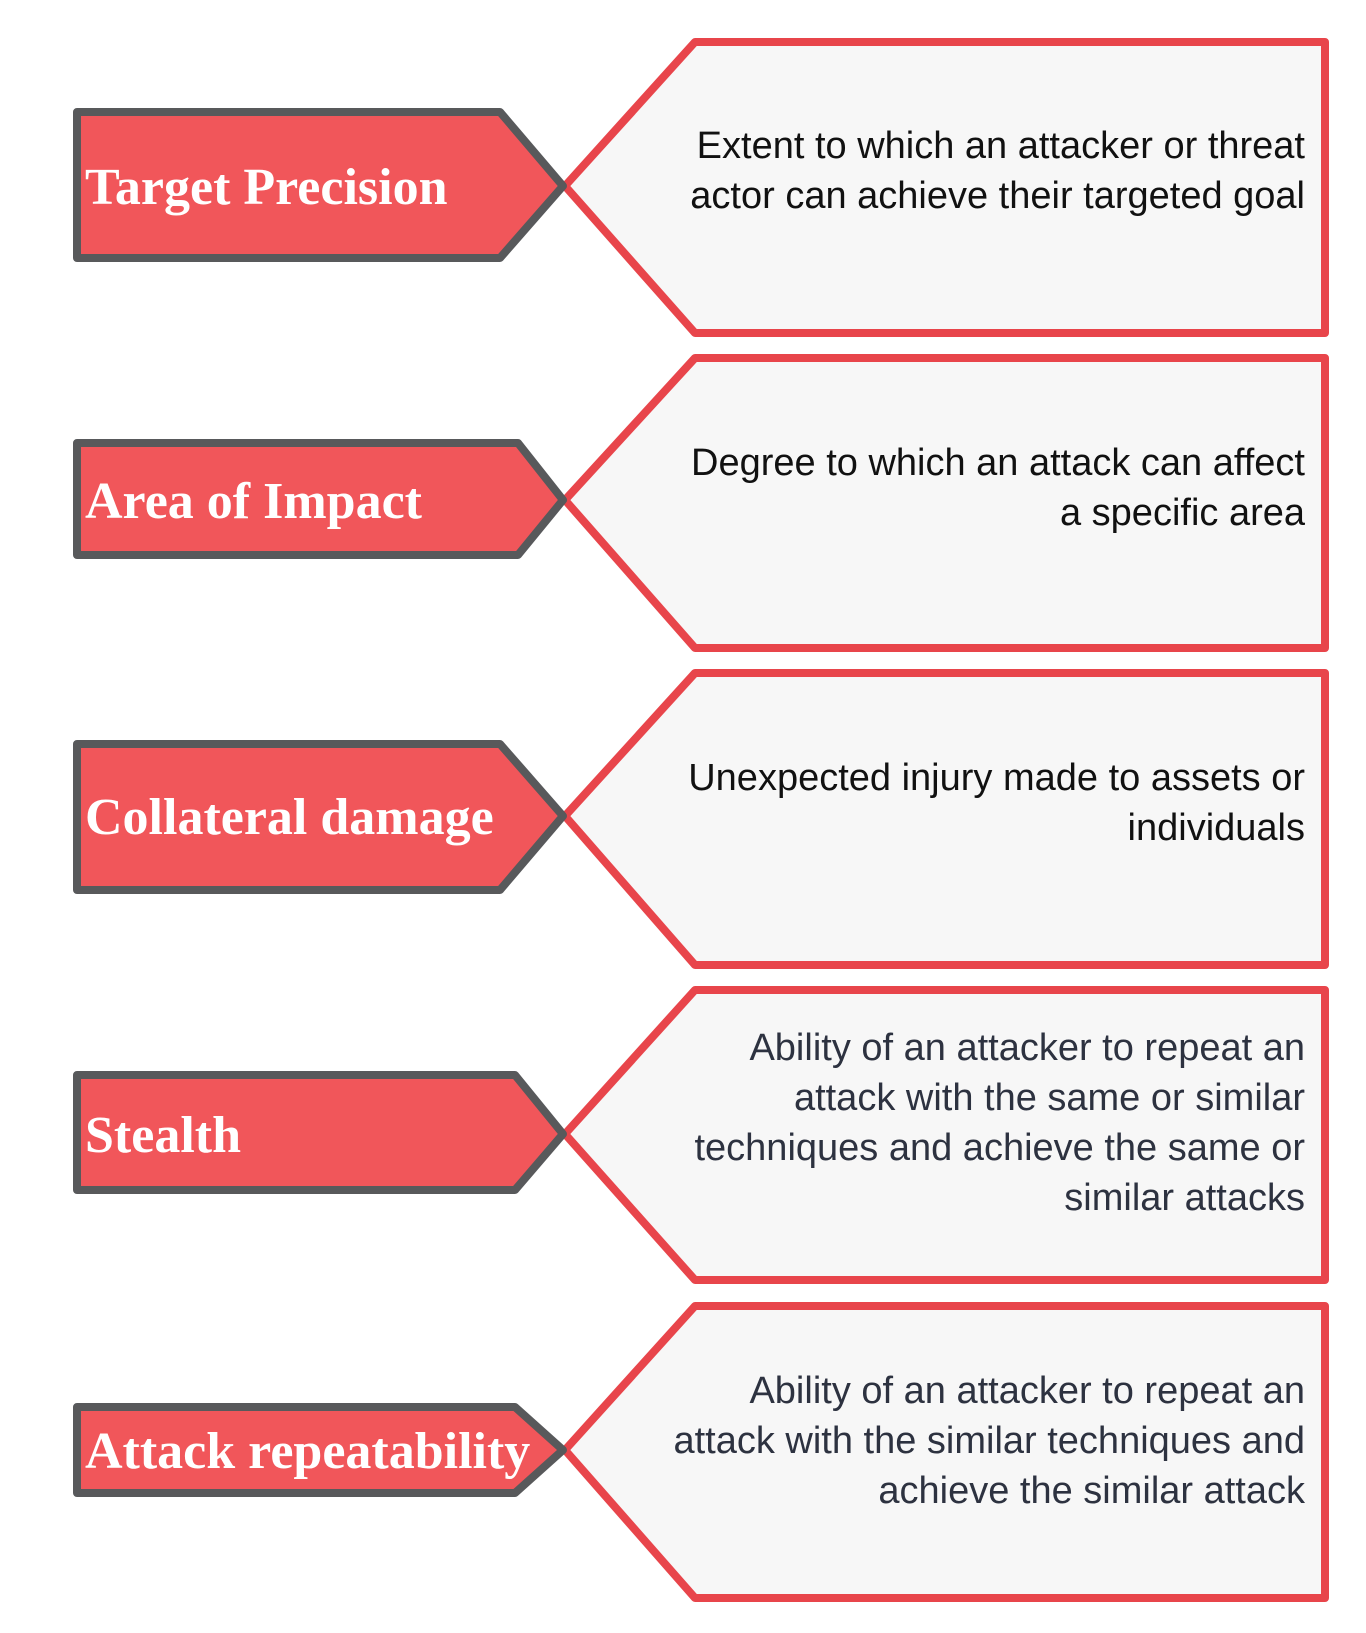  What do you see at coordinates (997, 196) in the screenshot?
I see `description-line: actor can achieve their targeted goal` at bounding box center [997, 196].